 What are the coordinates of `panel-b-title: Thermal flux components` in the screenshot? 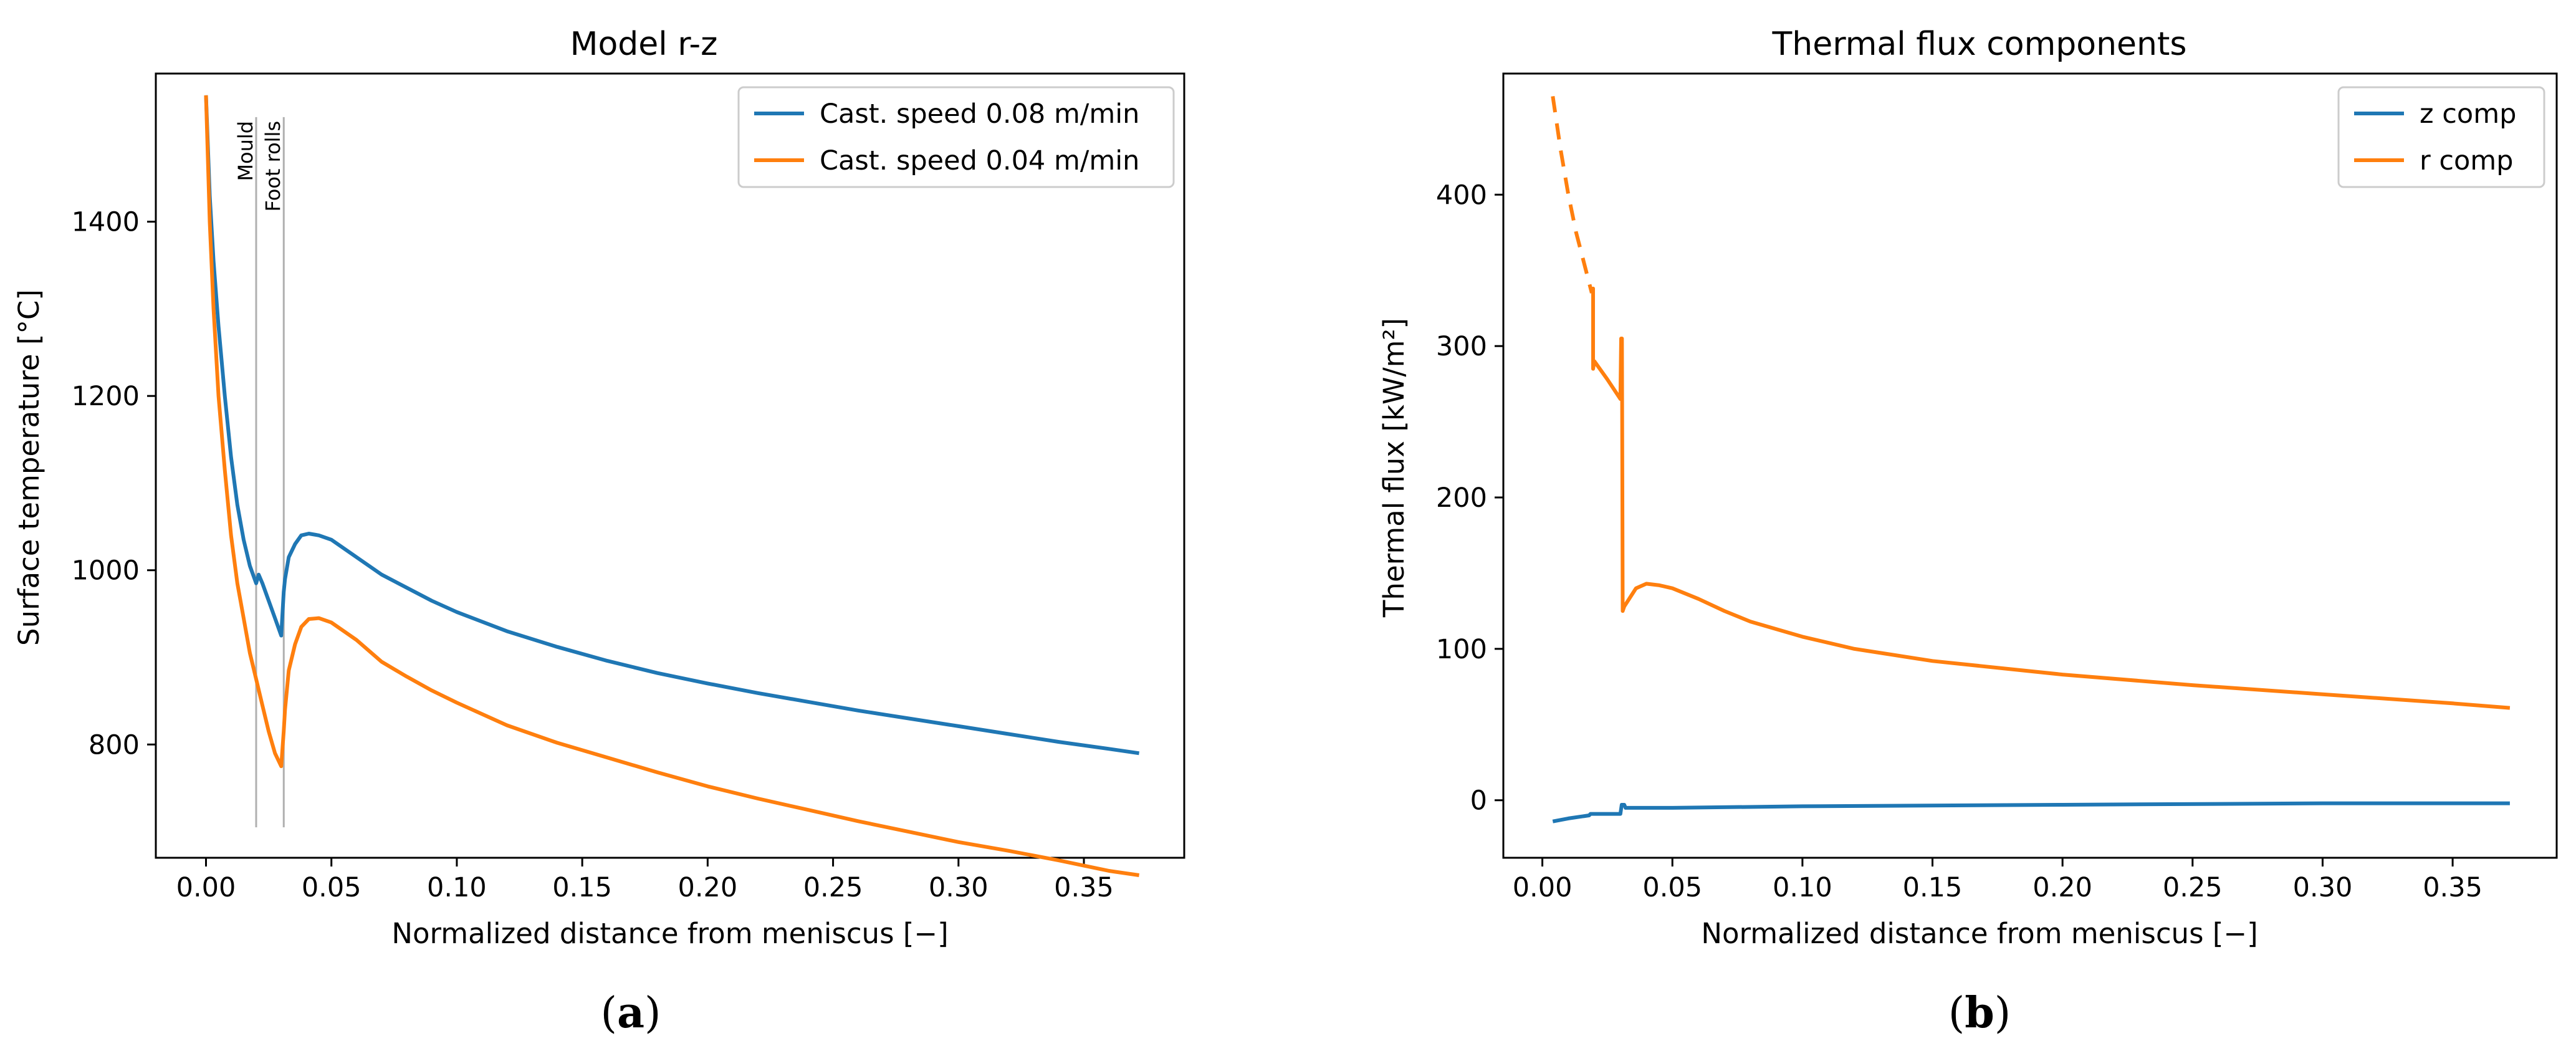 It's located at (1980, 44).